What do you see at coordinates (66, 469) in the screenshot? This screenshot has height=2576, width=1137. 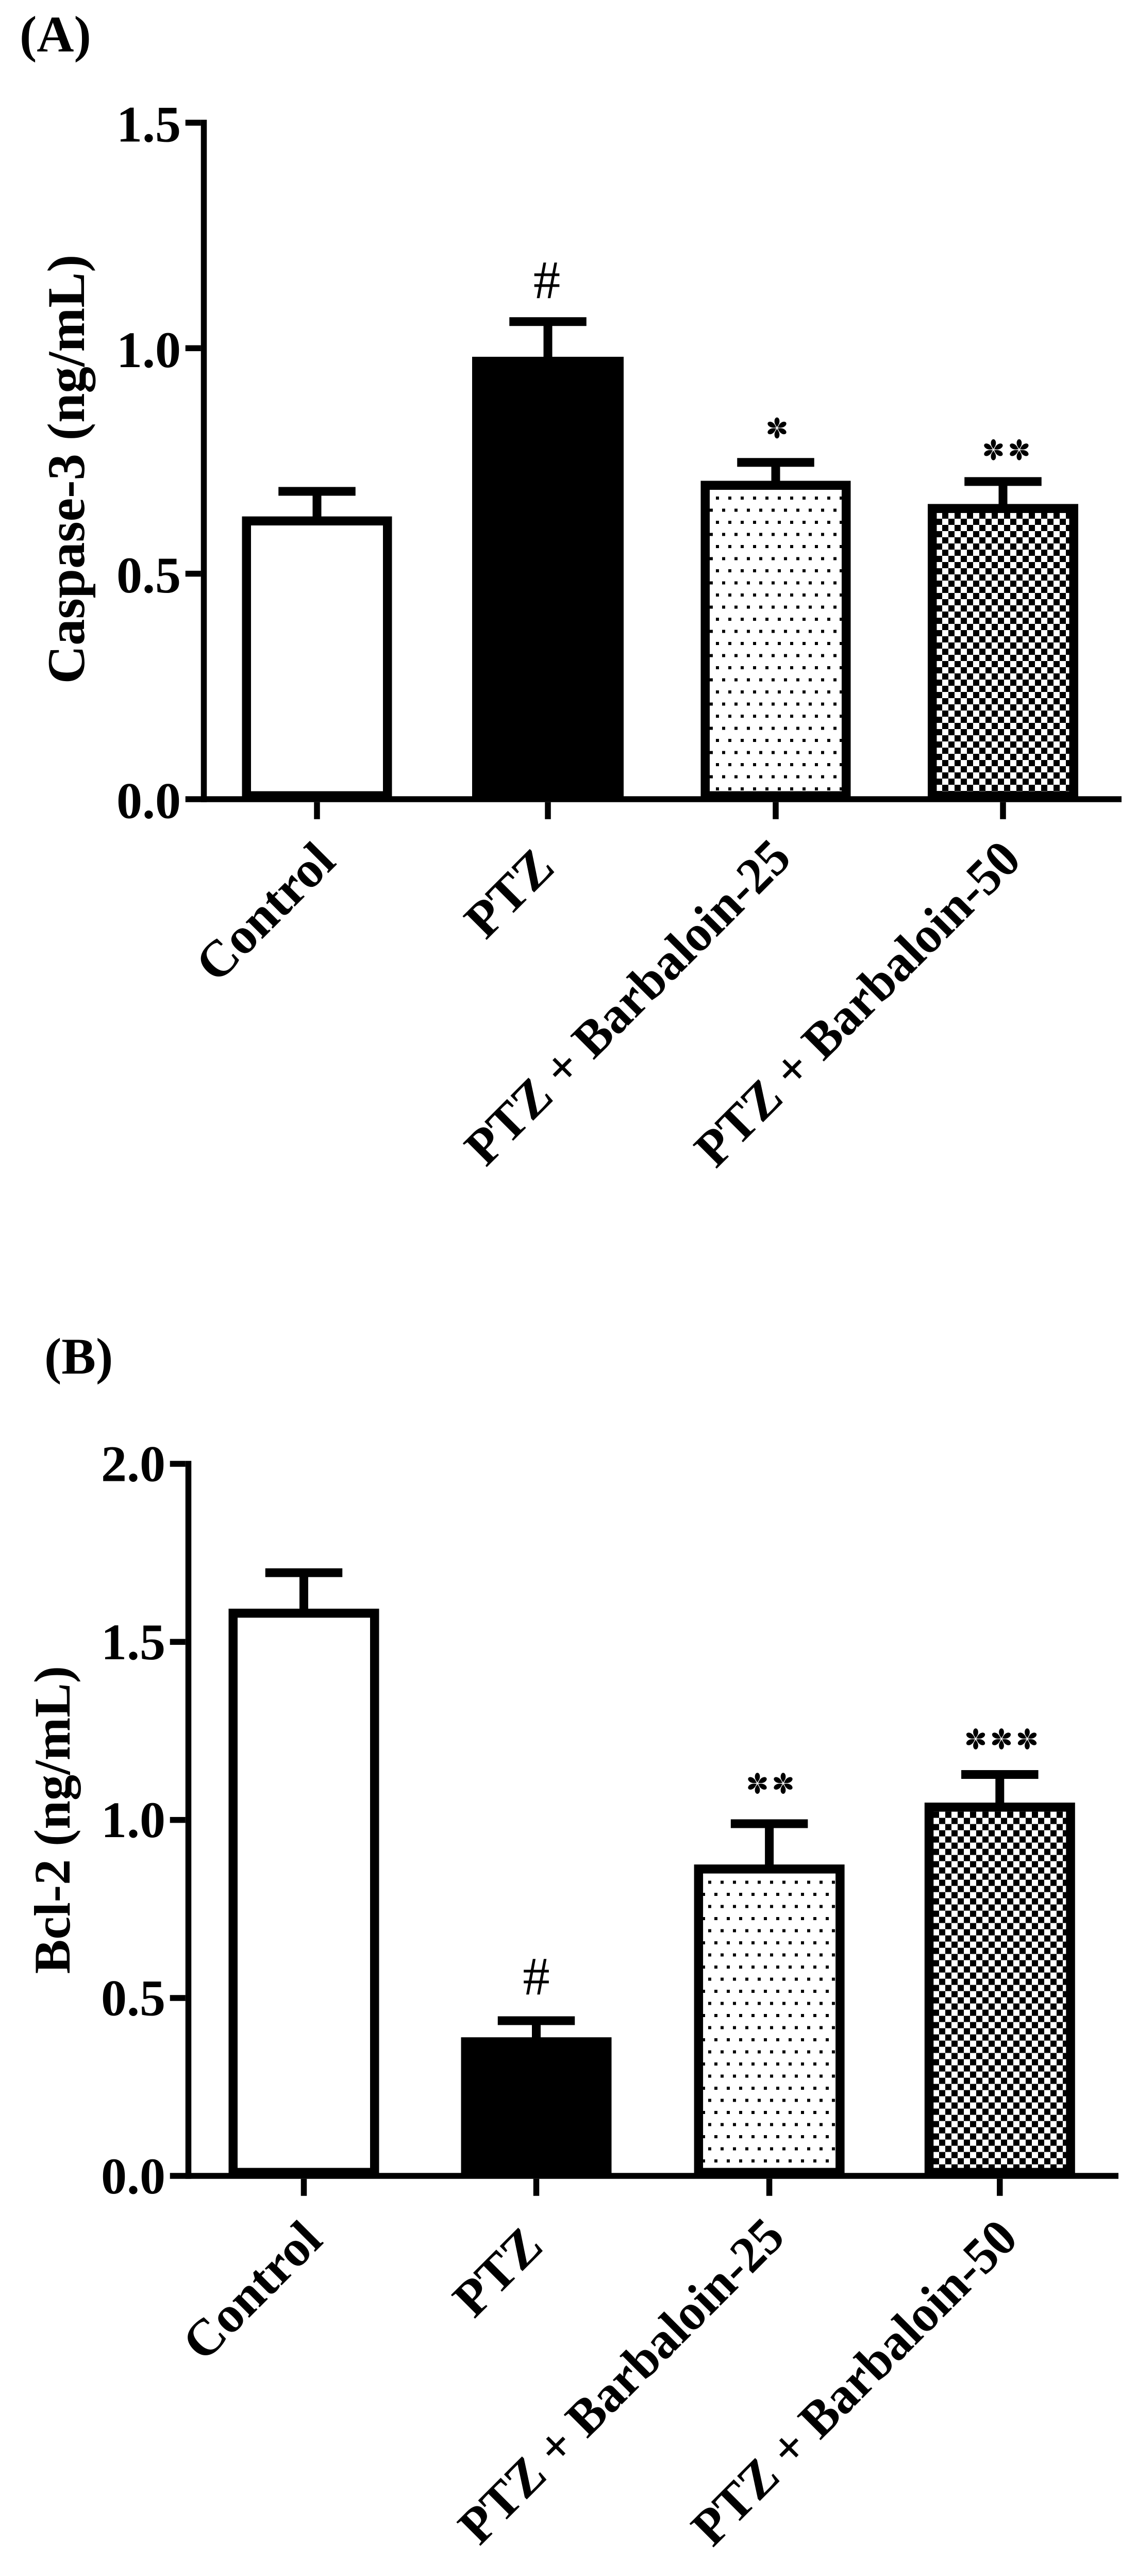 I see `svg-text: Caspase-3 (ng/mL)` at bounding box center [66, 469].